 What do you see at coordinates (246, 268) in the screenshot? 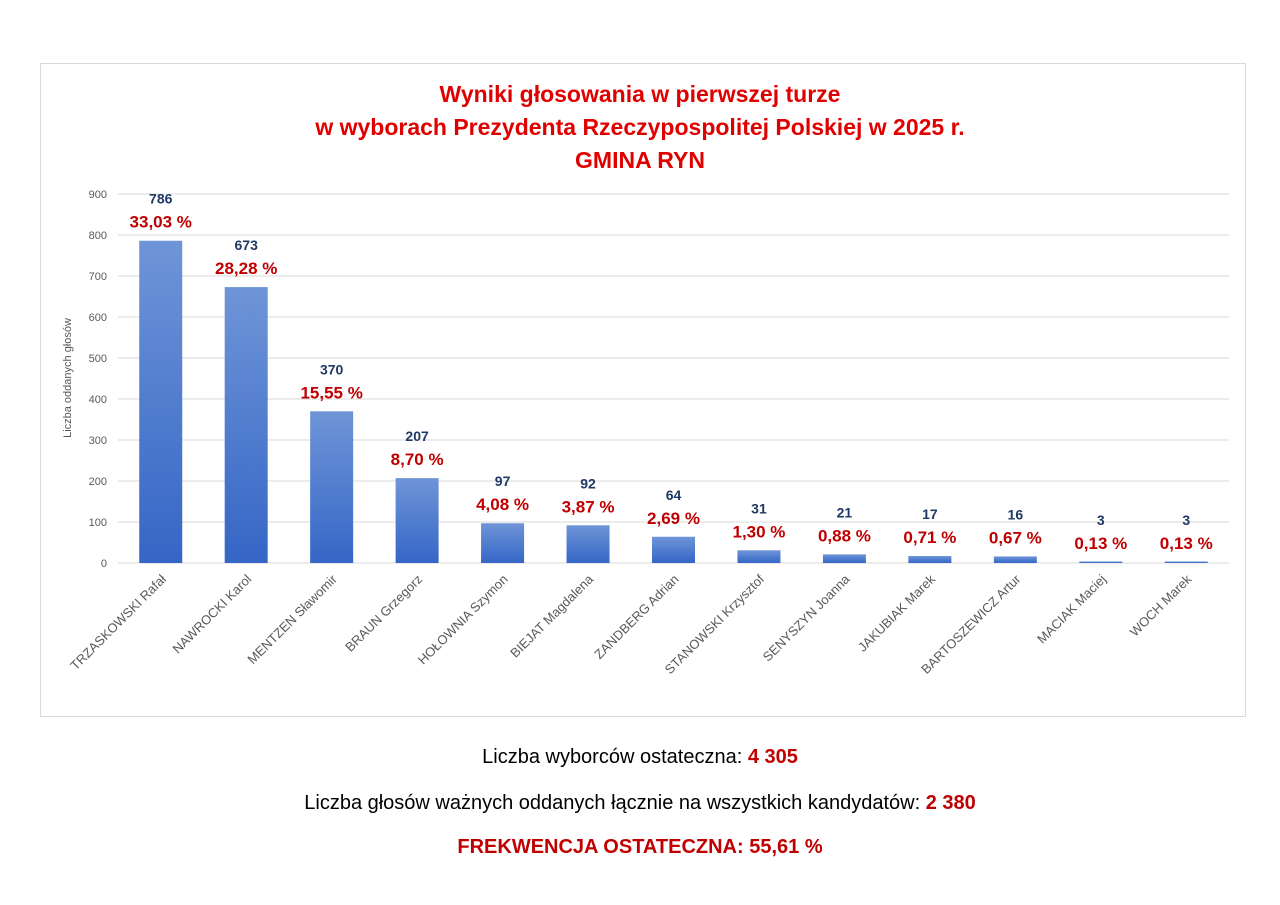
I see `percent-label-1: 28,28 %` at bounding box center [246, 268].